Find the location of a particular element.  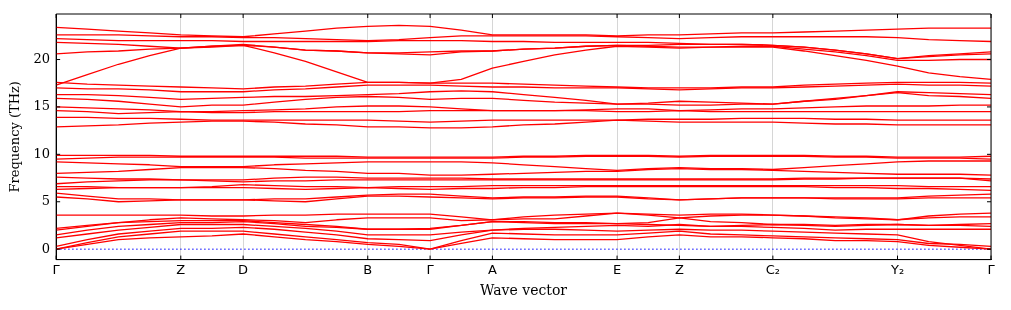

x-tick-label: A is located at coordinates (492, 269).